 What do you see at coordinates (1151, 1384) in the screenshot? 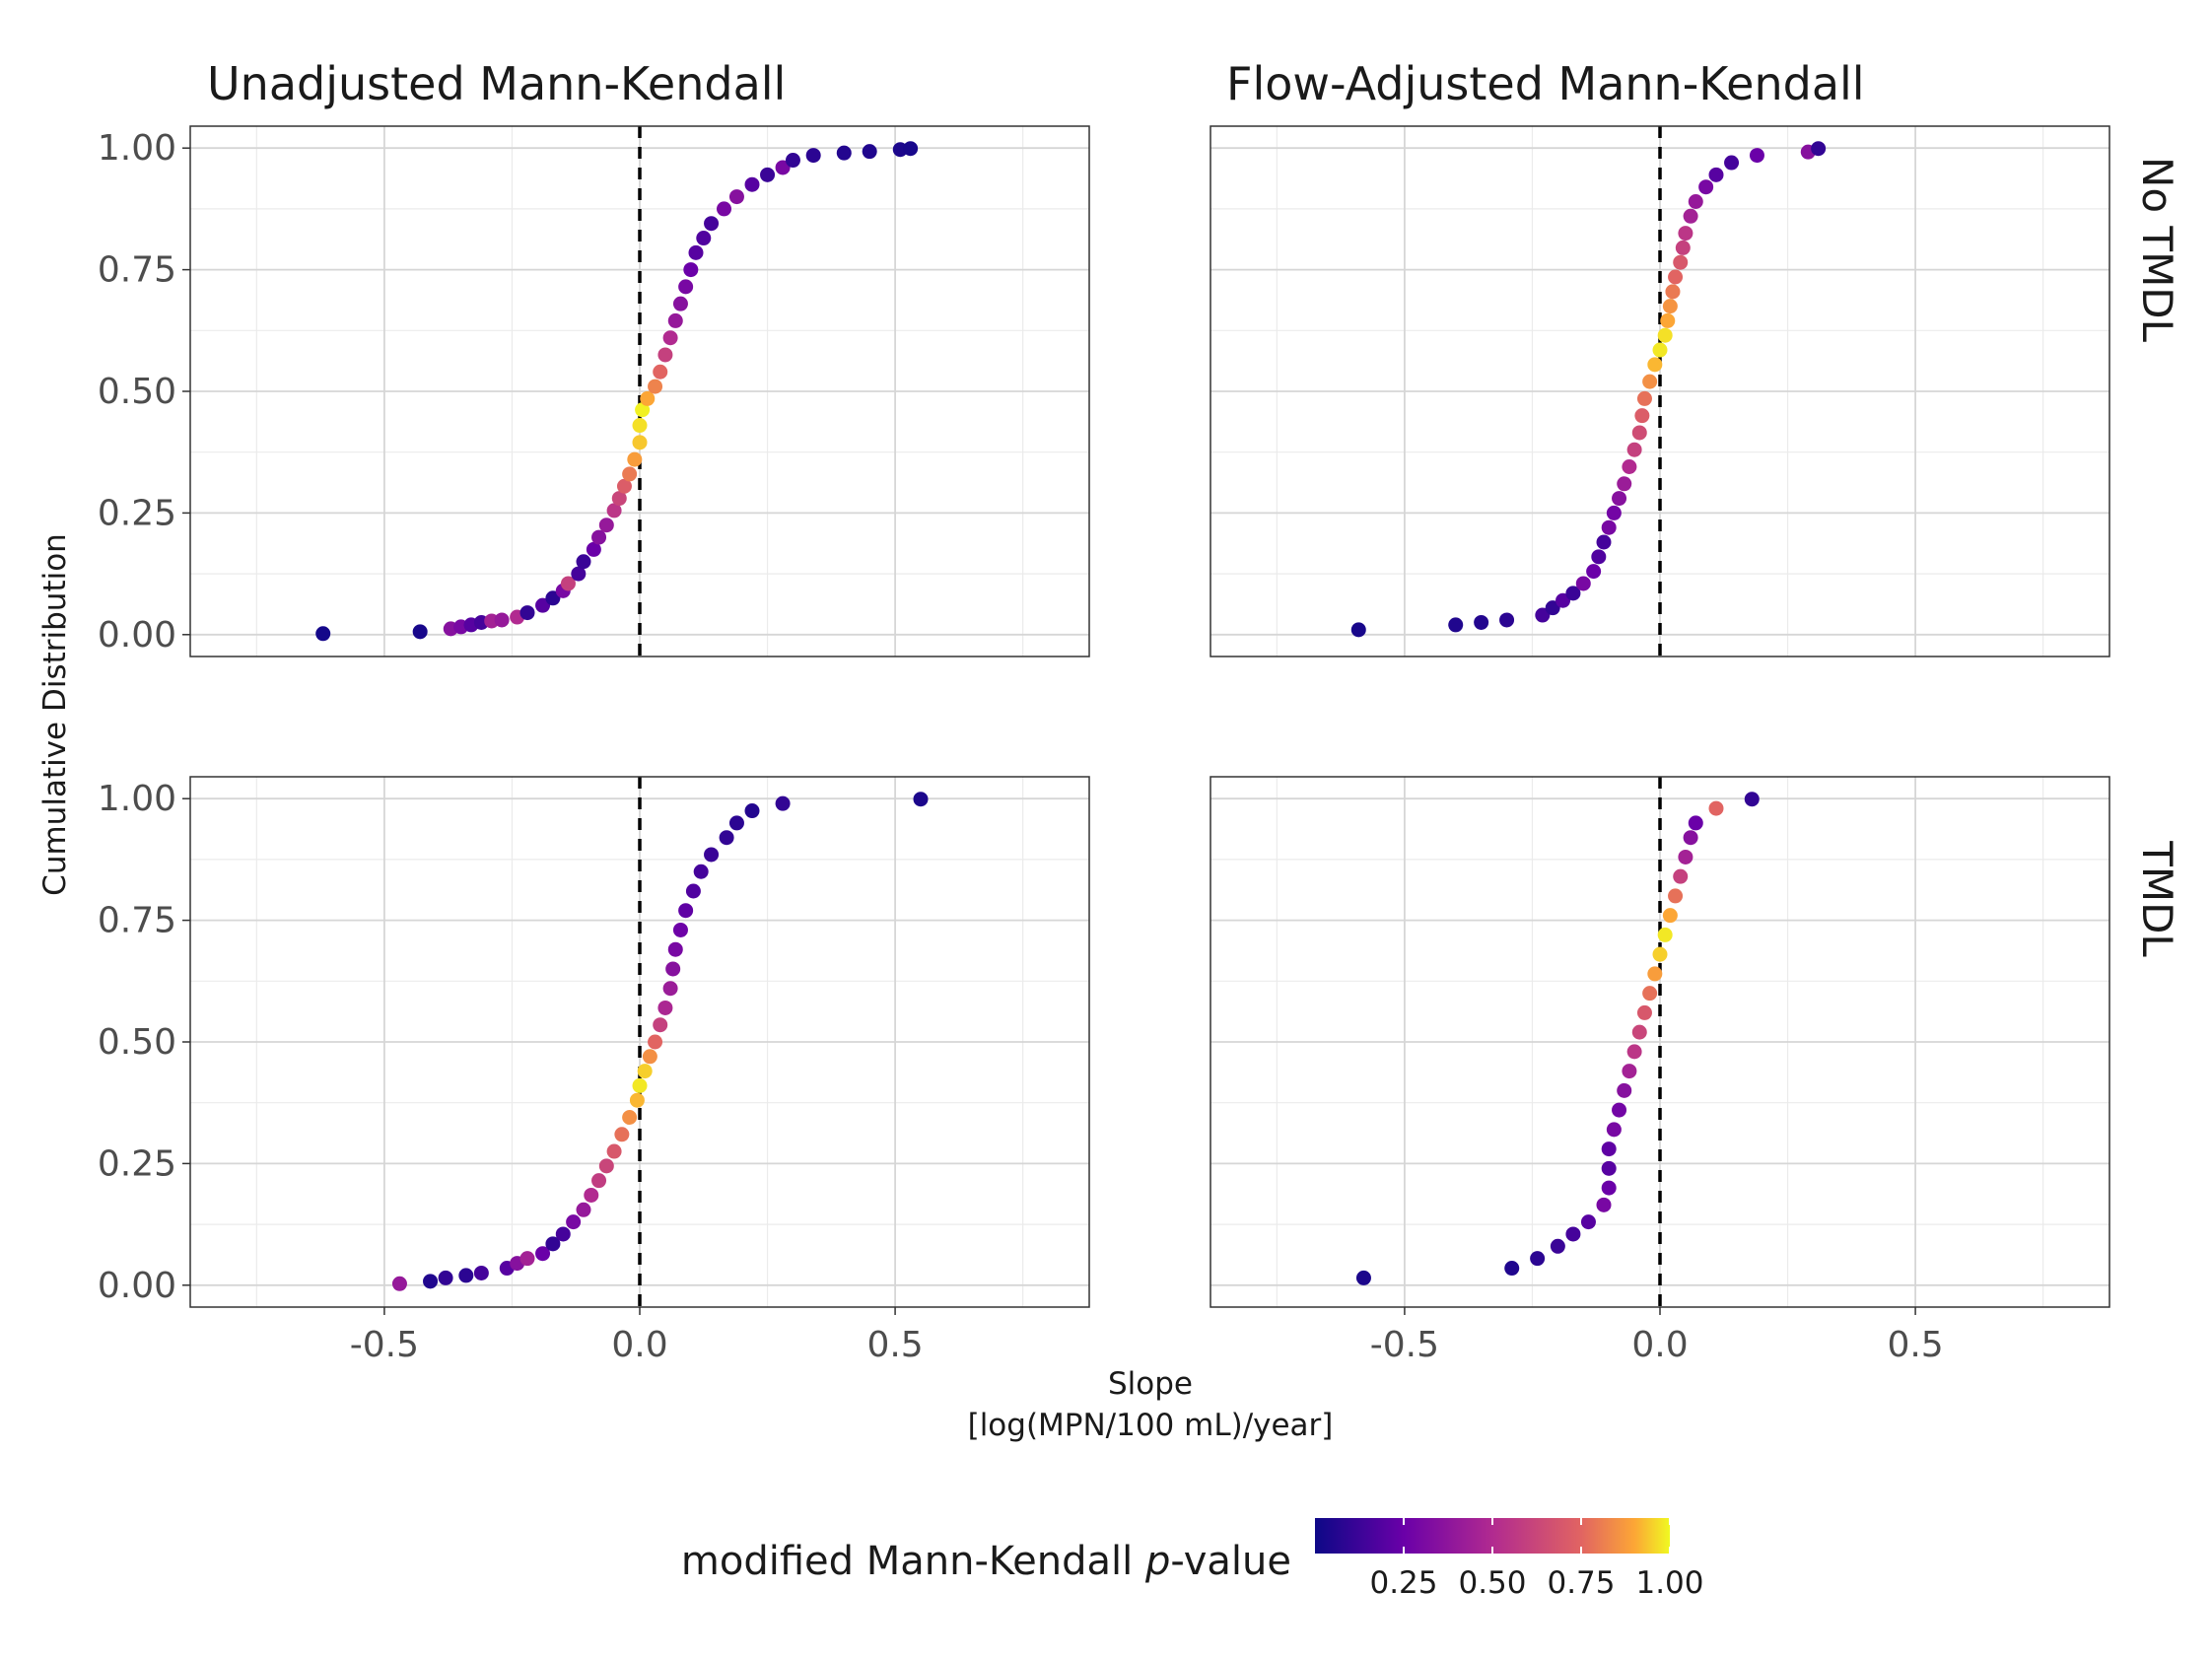
I see `x-axis-title-line1: Slope` at bounding box center [1151, 1384].